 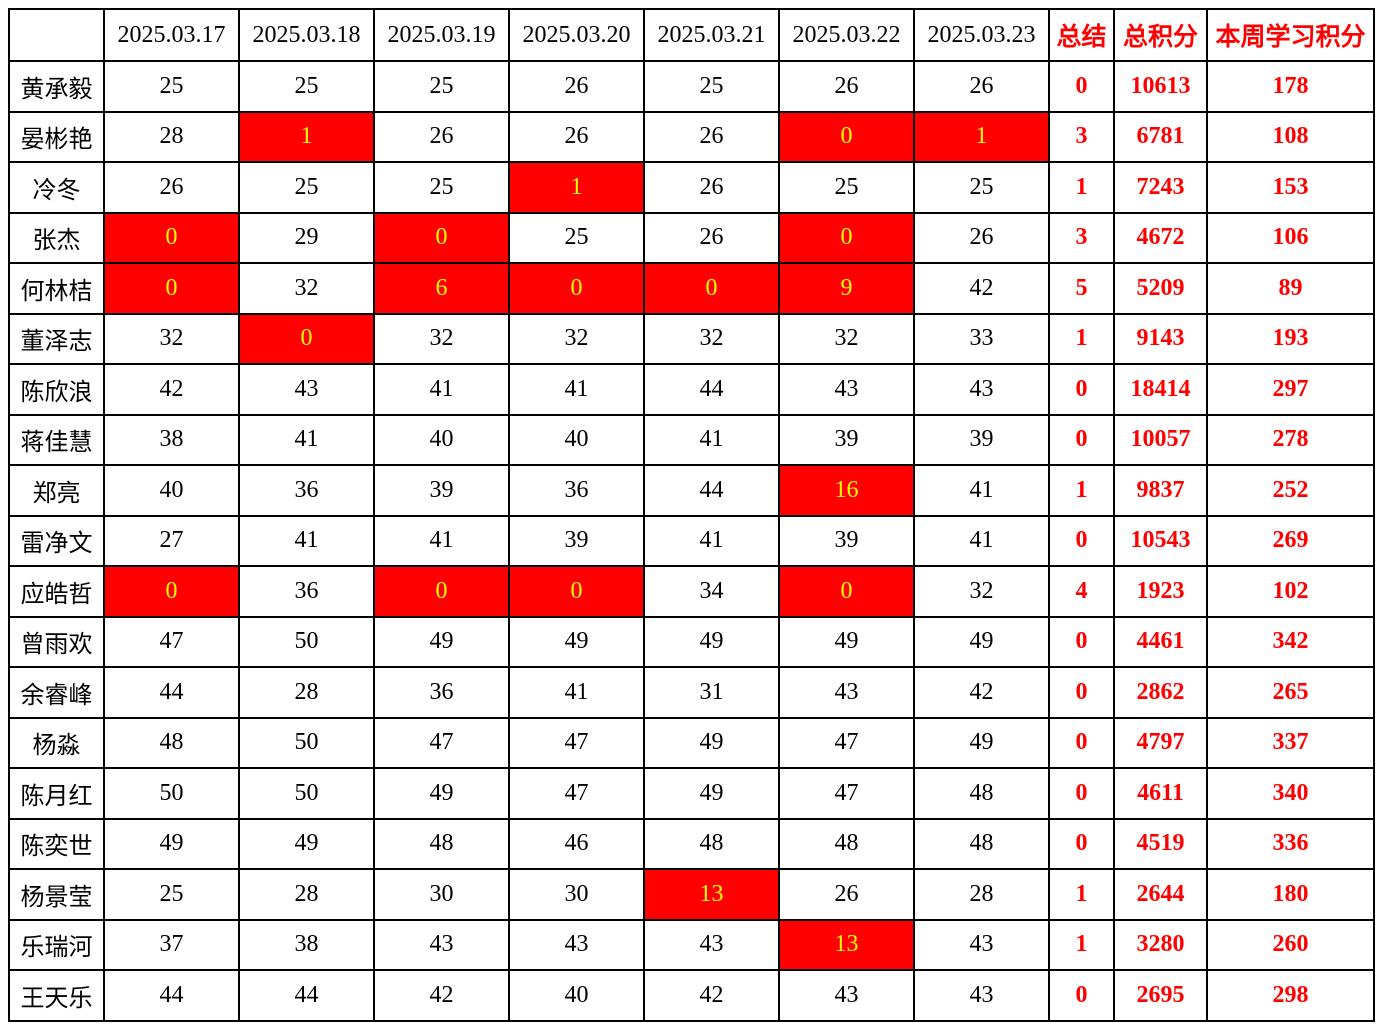 I want to click on table-row: 陈欣浪 42 43 41 41 44 43 43 0 18414 297, so click(x=691, y=389).